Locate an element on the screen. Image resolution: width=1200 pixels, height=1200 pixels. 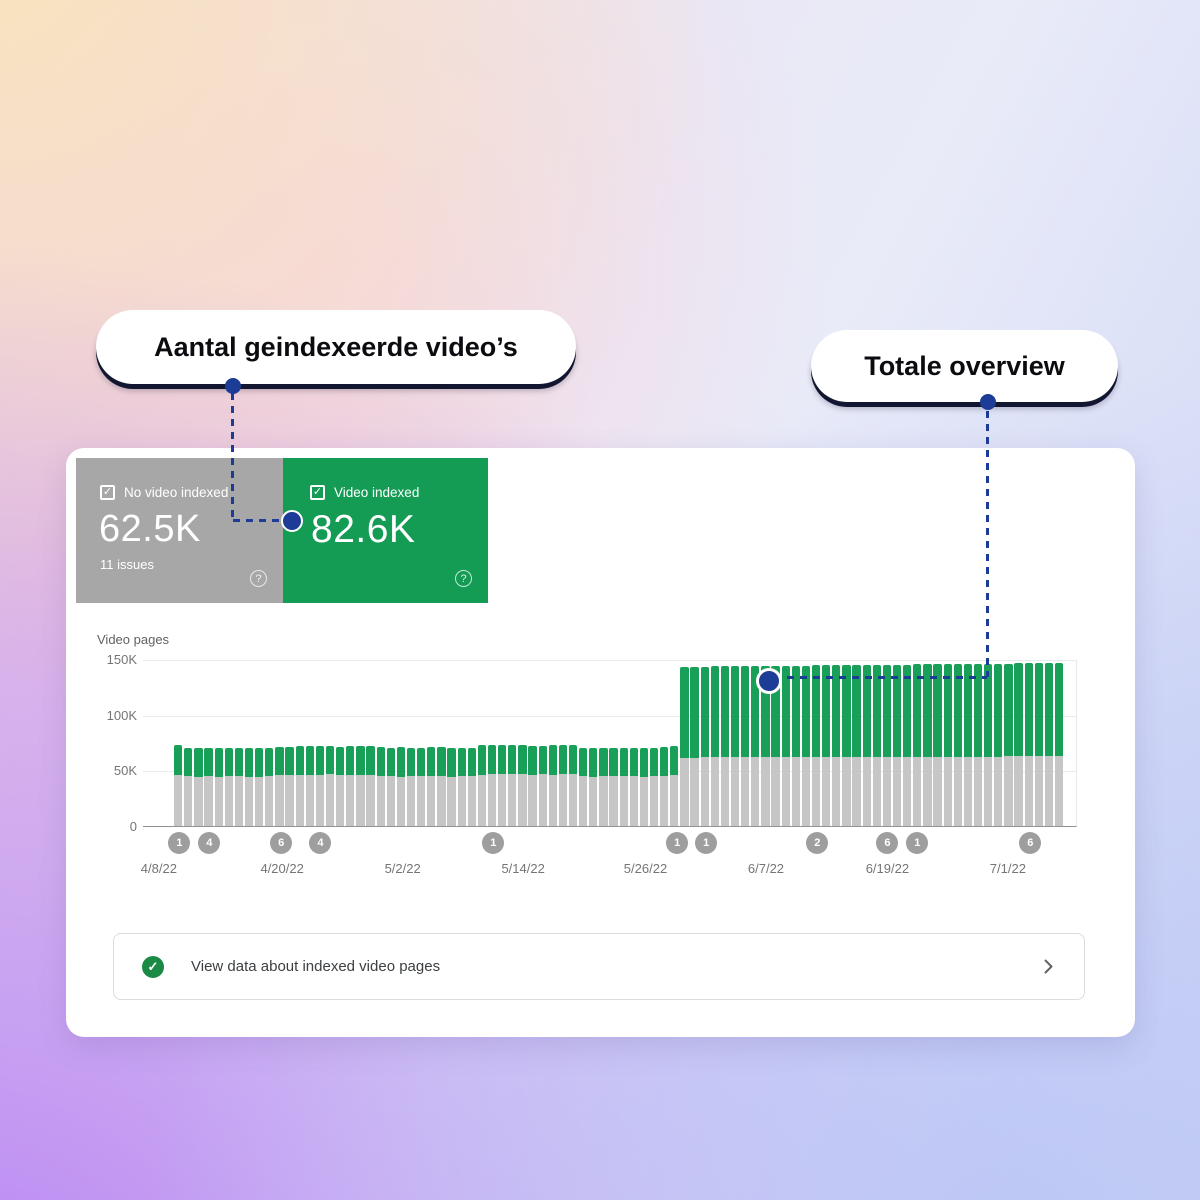
summary-card-video-indexed: ✓ Video indexed 82.6K ? is located at coordinates (385, 530).